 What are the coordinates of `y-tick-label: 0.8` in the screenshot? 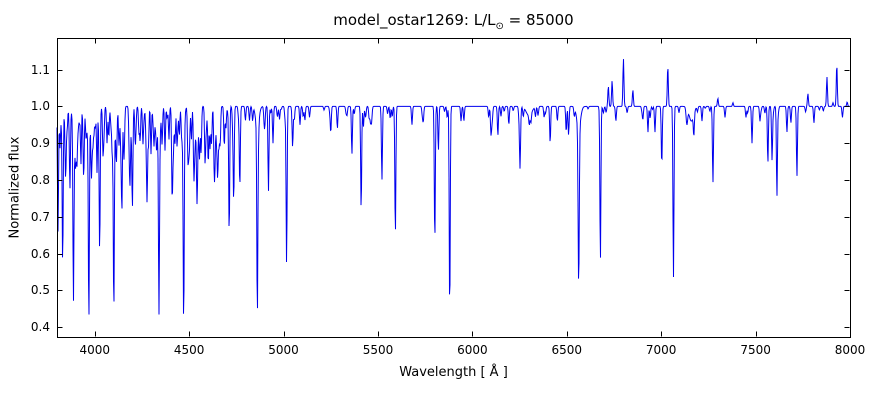 It's located at (40, 179).